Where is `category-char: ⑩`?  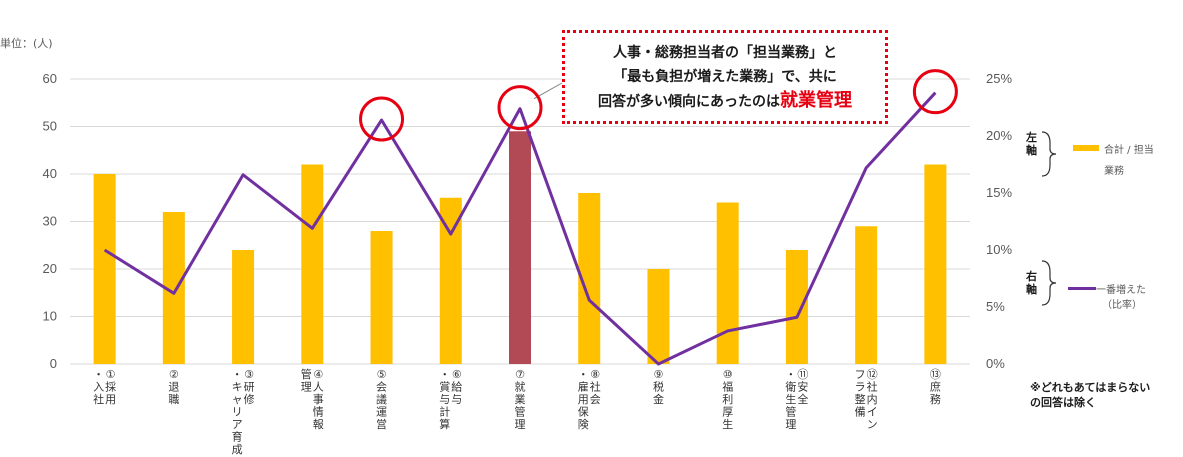 category-char: ⑩ is located at coordinates (728, 374).